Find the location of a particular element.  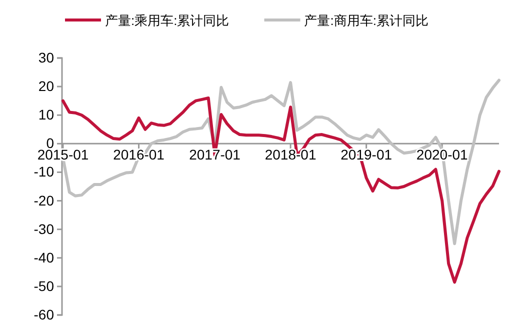

y-tick-label: -50 is located at coordinates (44, 286).